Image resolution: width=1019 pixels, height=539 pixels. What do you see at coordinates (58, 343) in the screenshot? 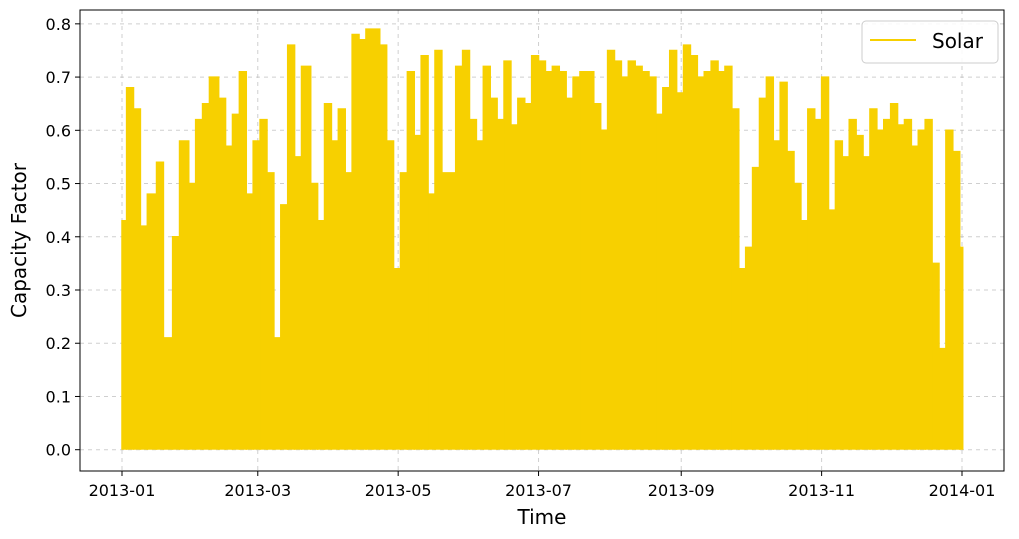
I see `y-tick-label: 0.2` at bounding box center [58, 343].